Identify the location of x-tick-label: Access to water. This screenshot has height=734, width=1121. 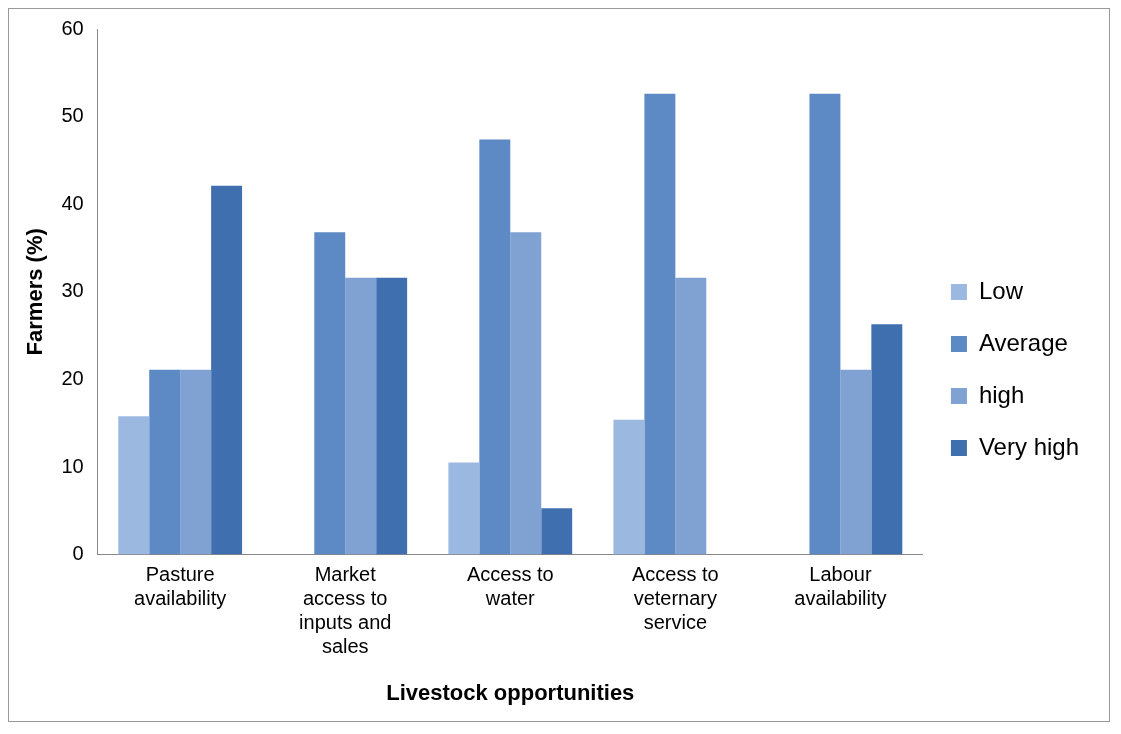
(510, 586).